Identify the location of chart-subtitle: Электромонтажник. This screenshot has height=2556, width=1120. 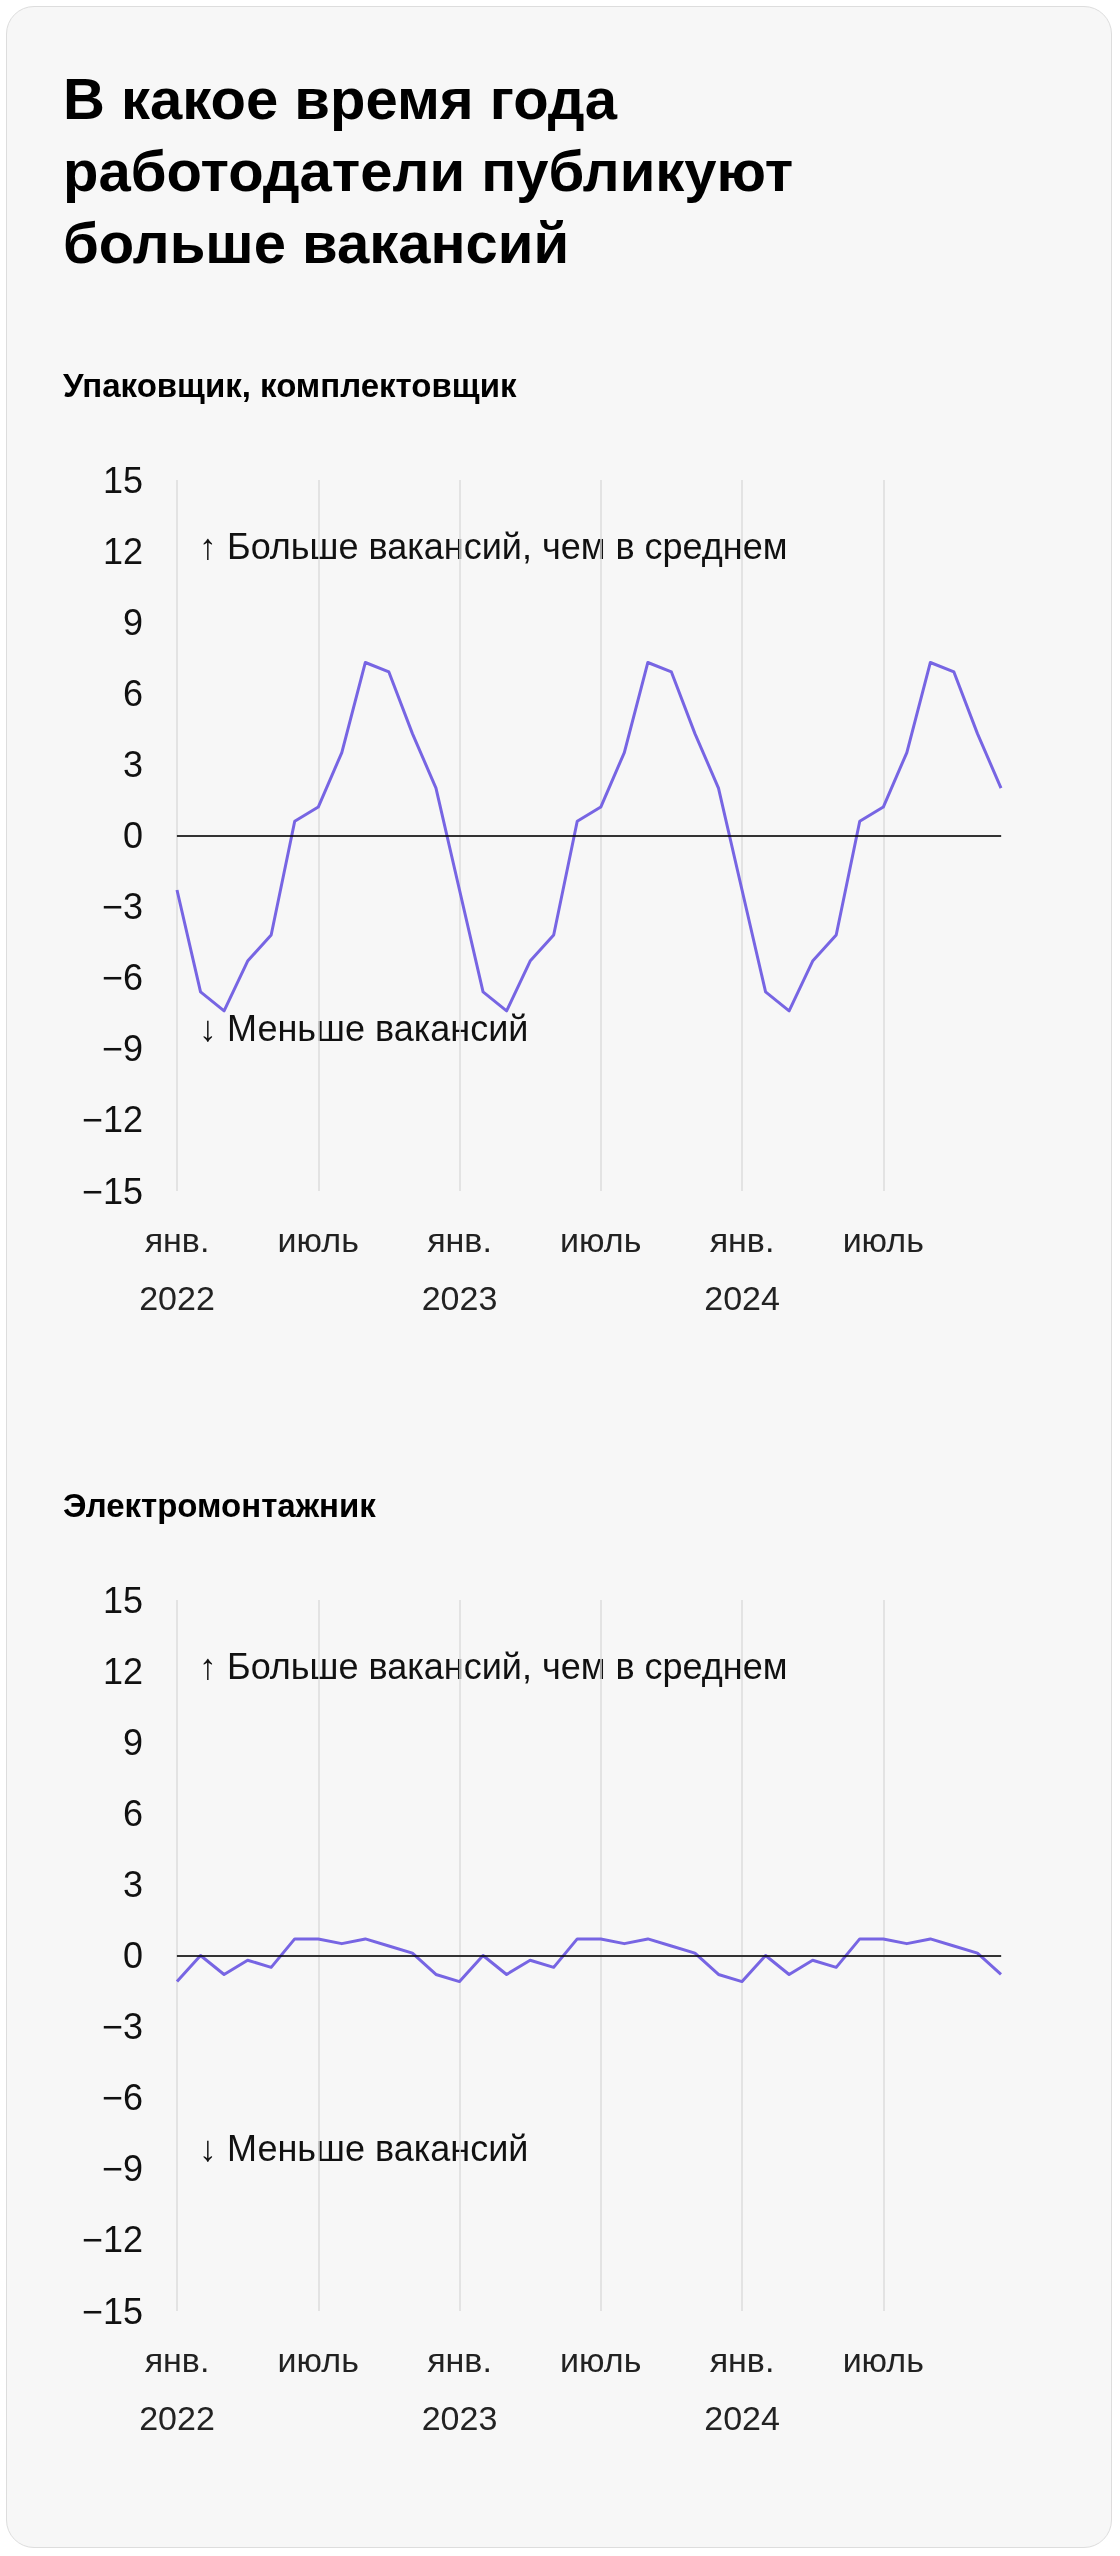
(219, 1506).